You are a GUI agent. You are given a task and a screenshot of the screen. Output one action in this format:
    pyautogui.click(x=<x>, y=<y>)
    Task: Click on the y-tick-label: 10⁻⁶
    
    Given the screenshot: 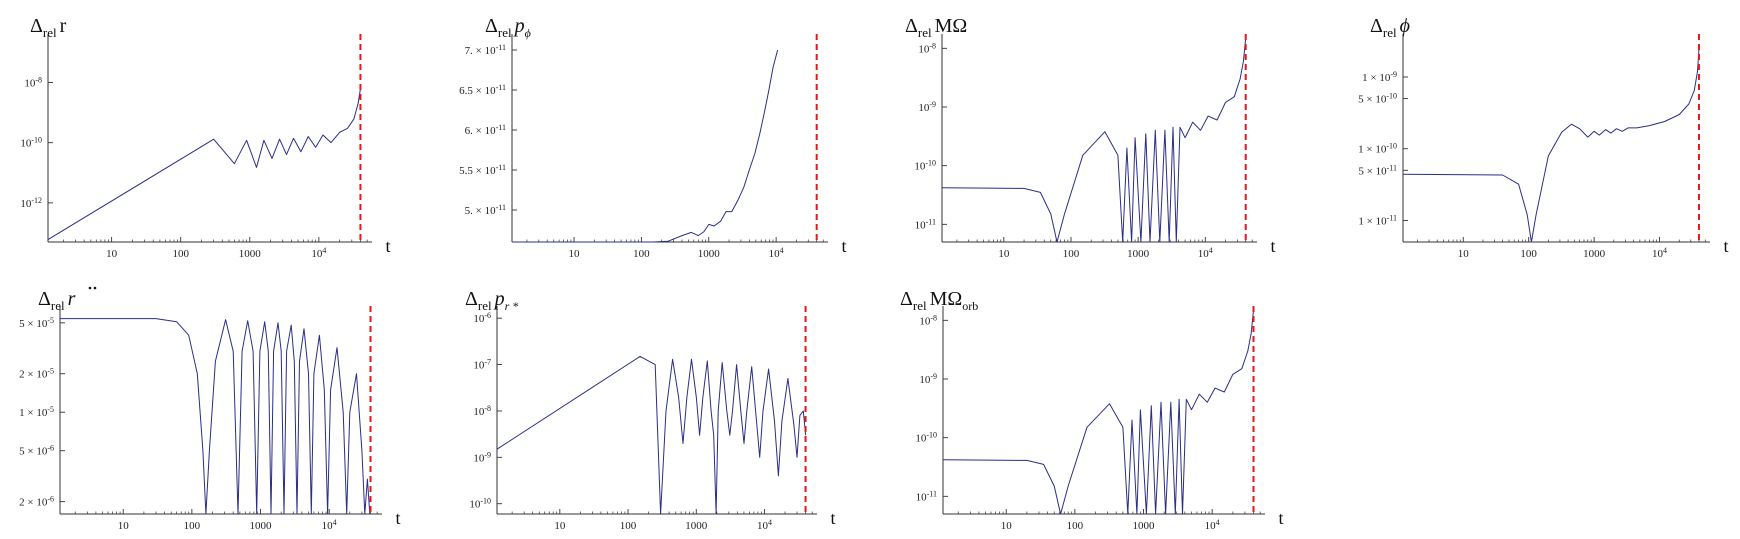 What is the action you would take?
    pyautogui.click(x=482, y=318)
    